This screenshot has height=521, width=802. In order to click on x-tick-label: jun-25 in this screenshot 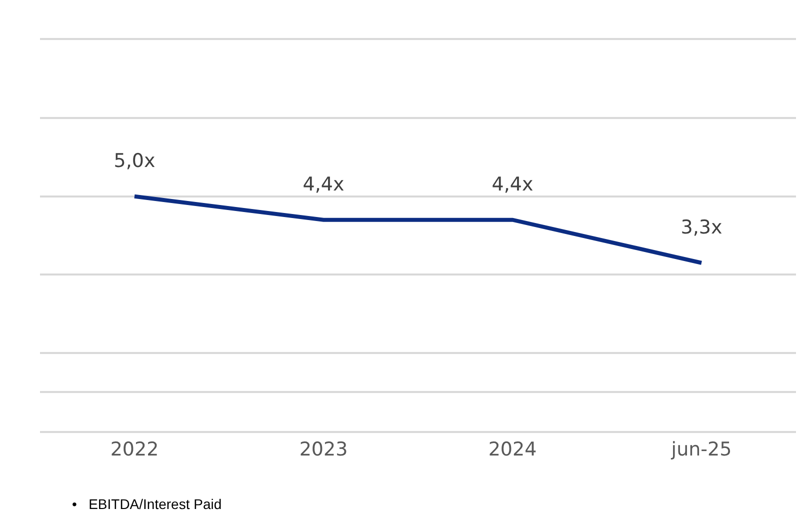, I will do `click(701, 449)`.